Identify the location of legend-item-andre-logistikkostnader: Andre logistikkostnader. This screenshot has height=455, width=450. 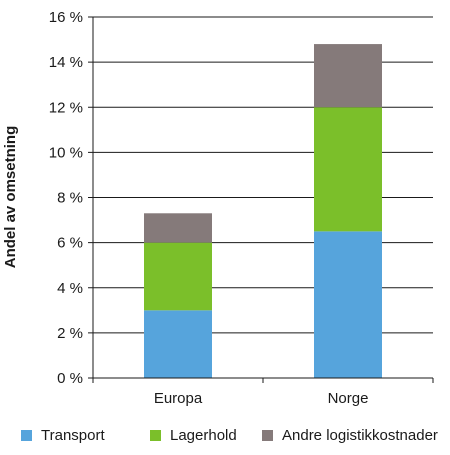
(350, 435).